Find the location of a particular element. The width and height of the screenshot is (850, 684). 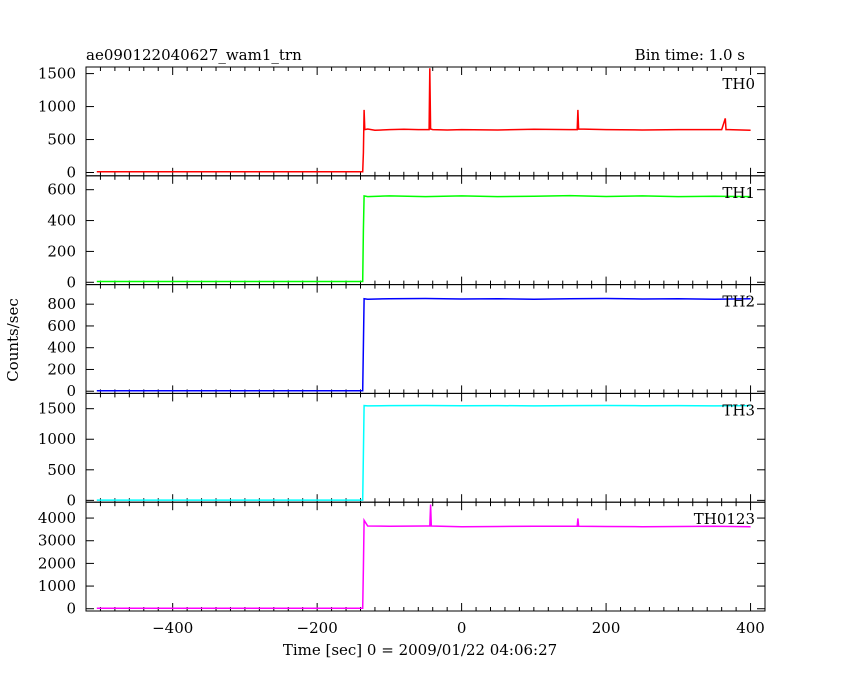

panel-th0: 0 500 1000 1500 TH0 is located at coordinates (402, 123).